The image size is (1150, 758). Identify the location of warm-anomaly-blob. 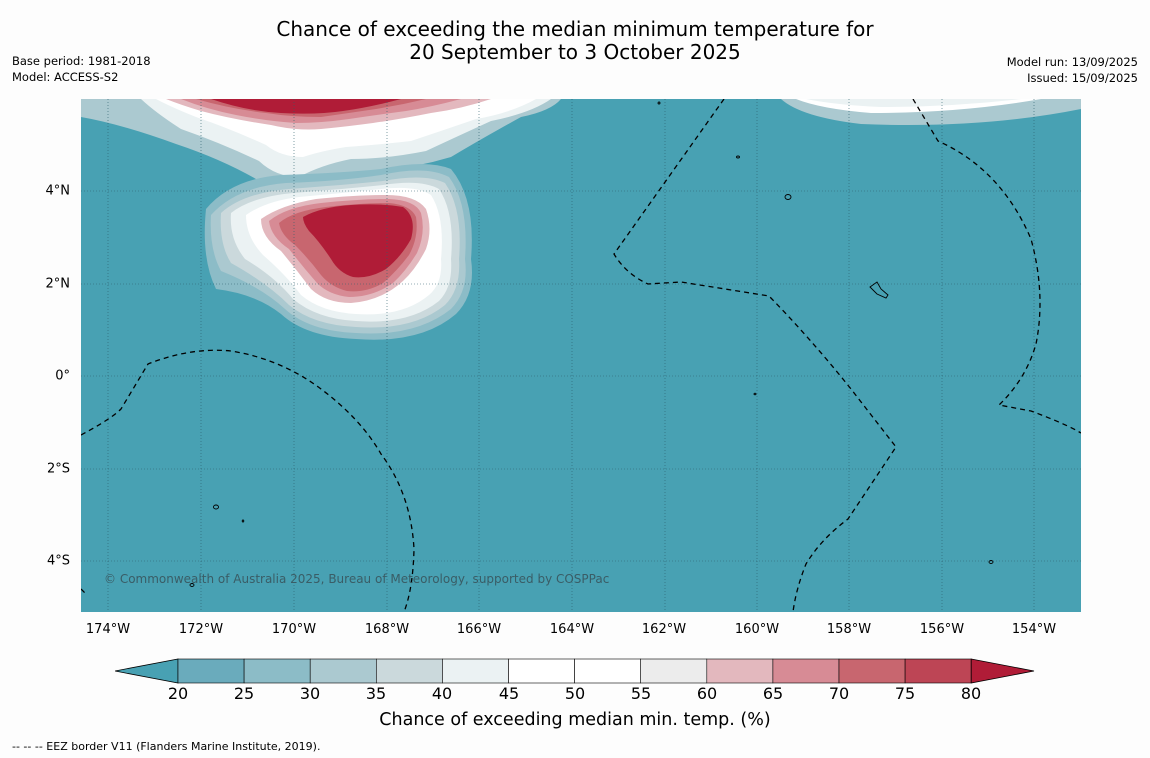
(338, 252).